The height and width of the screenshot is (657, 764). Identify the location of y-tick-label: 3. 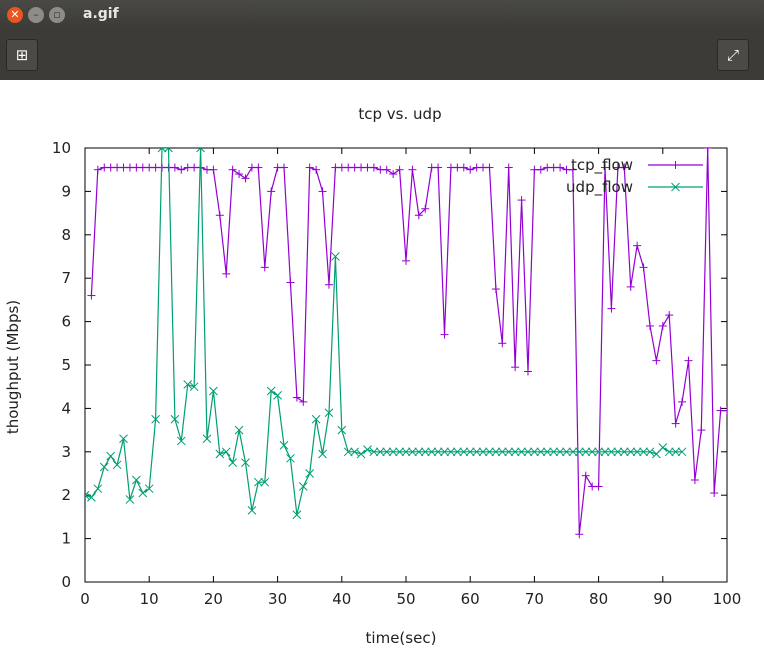
(66, 452).